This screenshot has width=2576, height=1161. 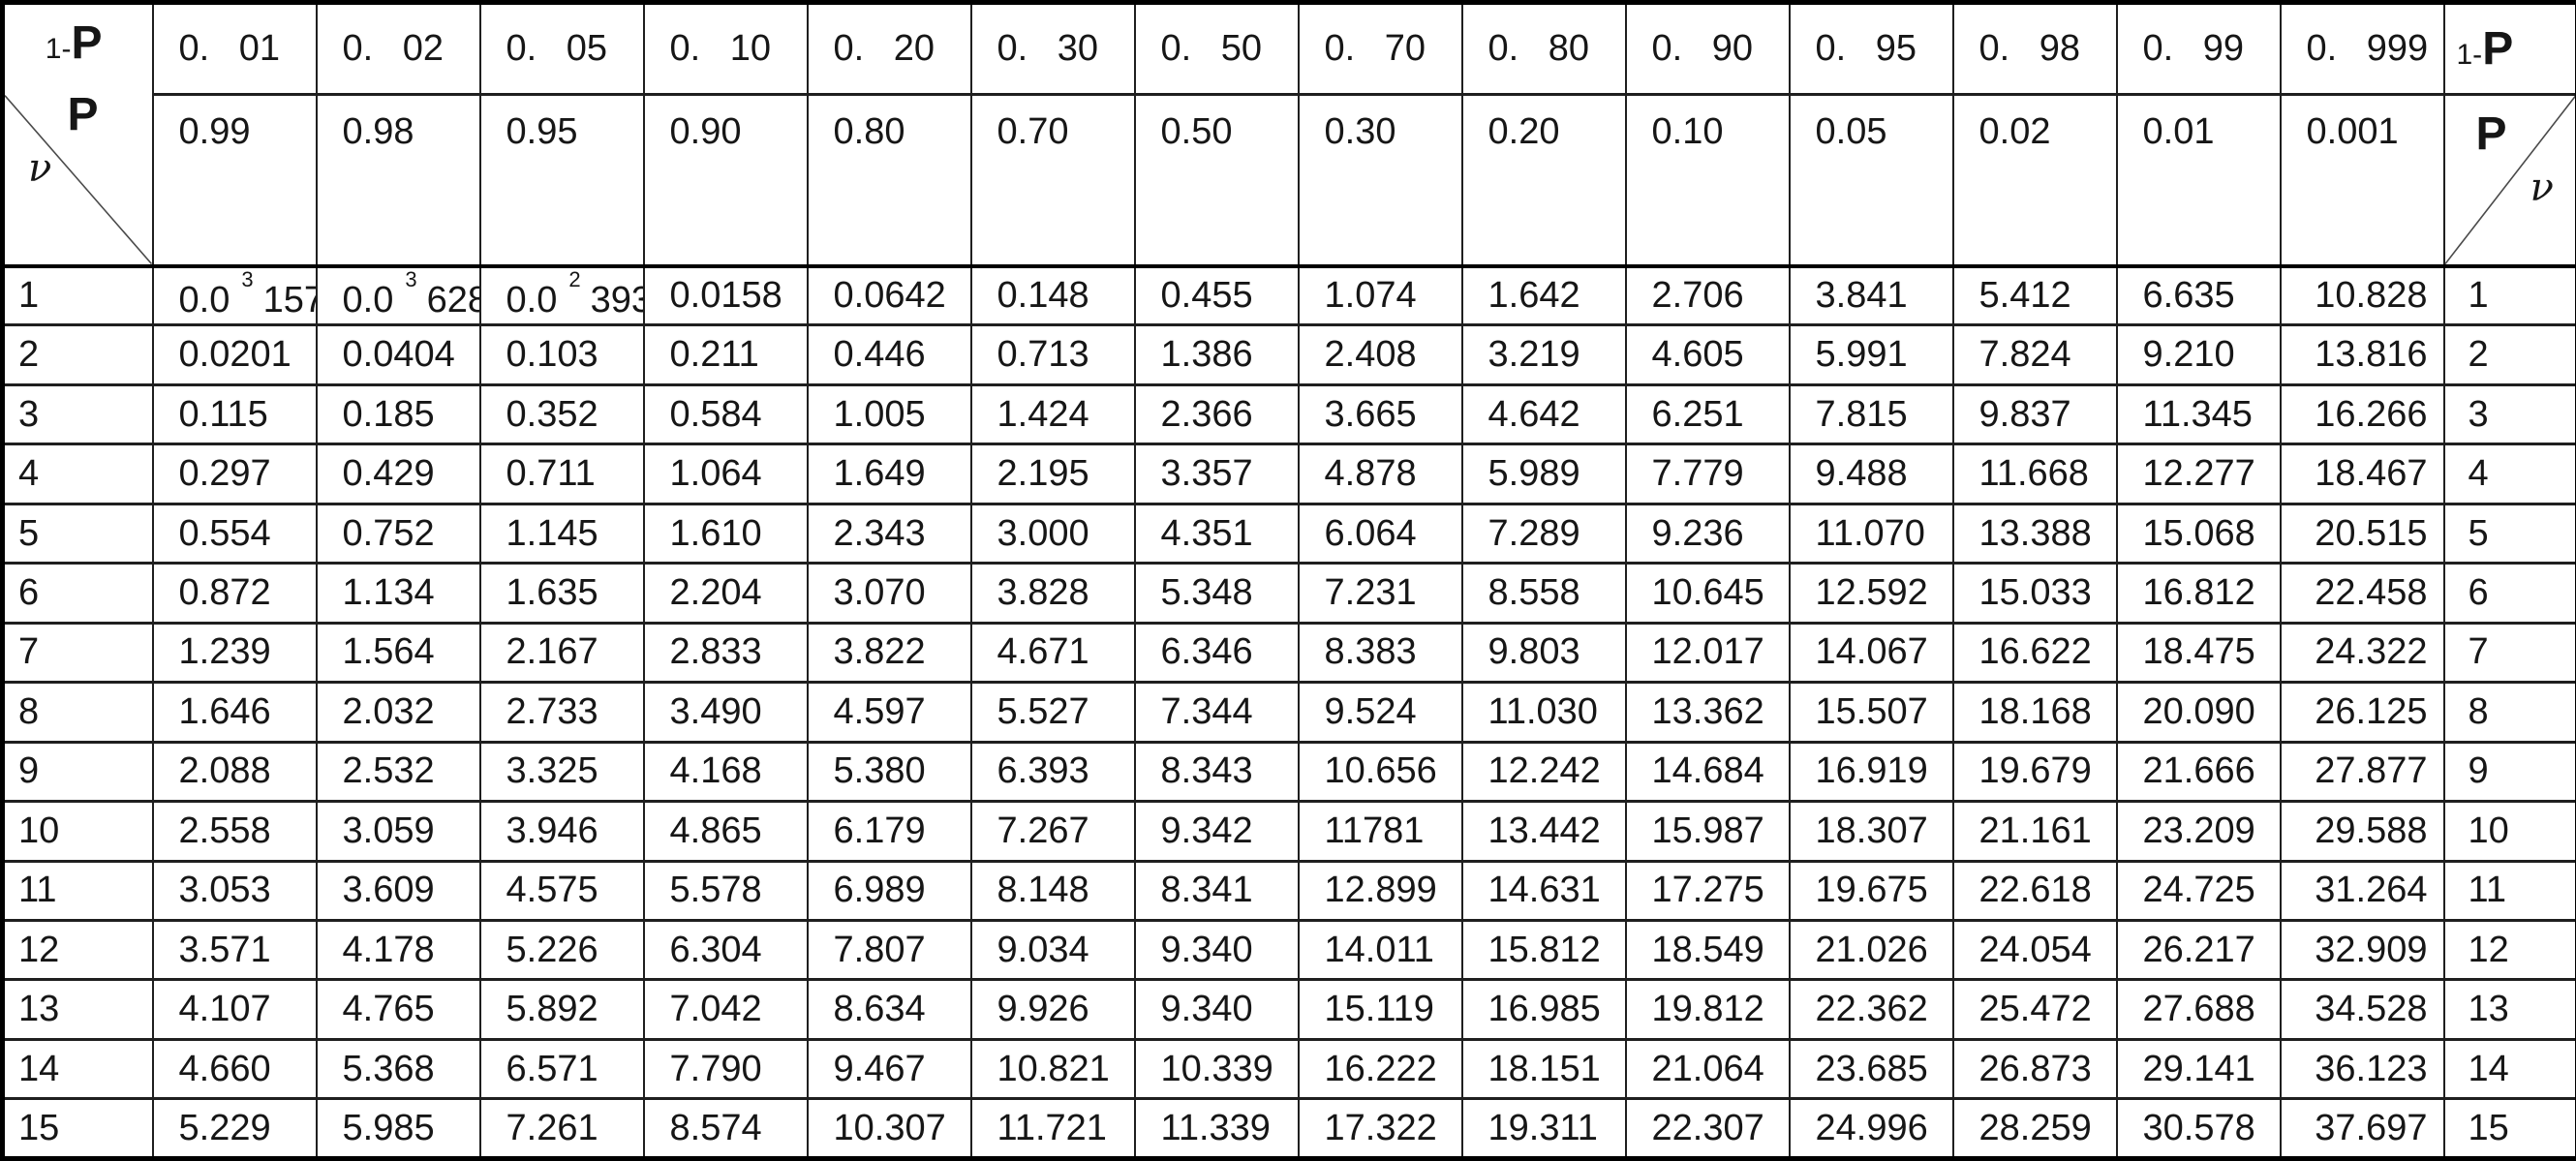 I want to click on value-cell: 1.642, so click(x=1543, y=295).